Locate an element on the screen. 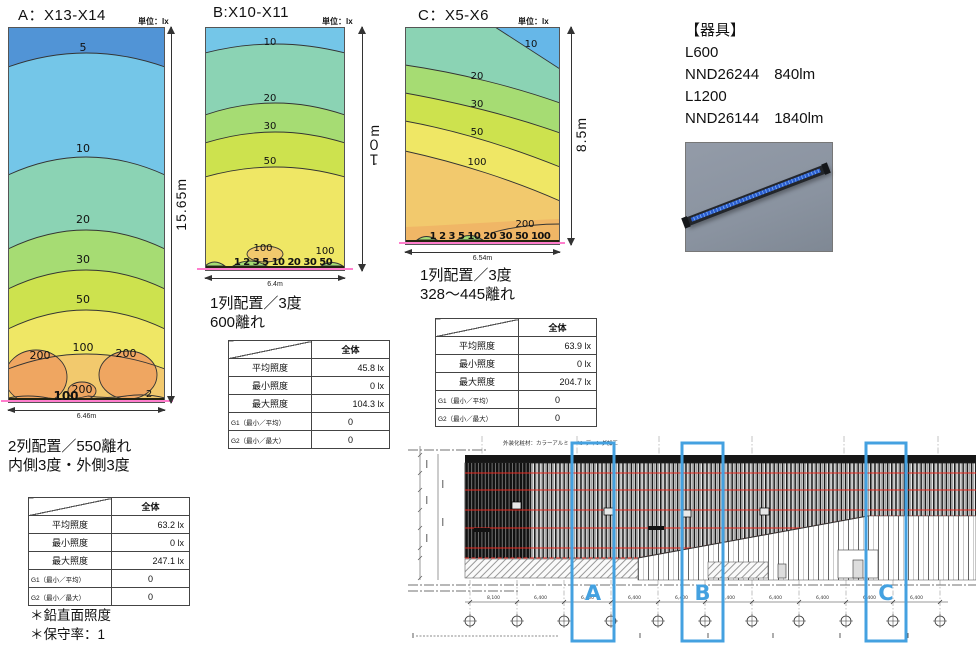 Image resolution: width=976 pixels, height=648 pixels. fixture-spec-2: NND26144 1840lm is located at coordinates (754, 118).